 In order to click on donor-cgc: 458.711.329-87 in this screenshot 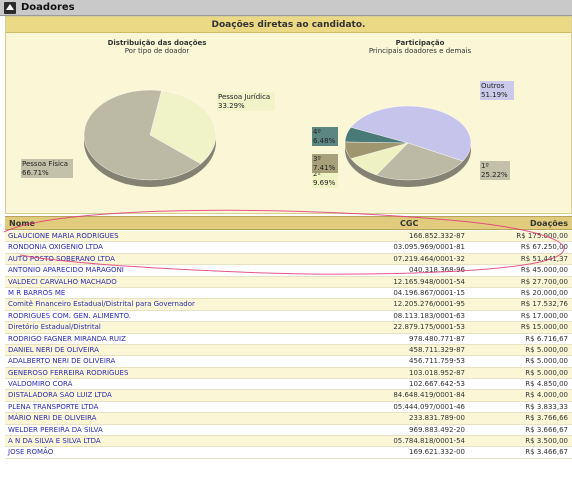, I will do `click(437, 349)`.